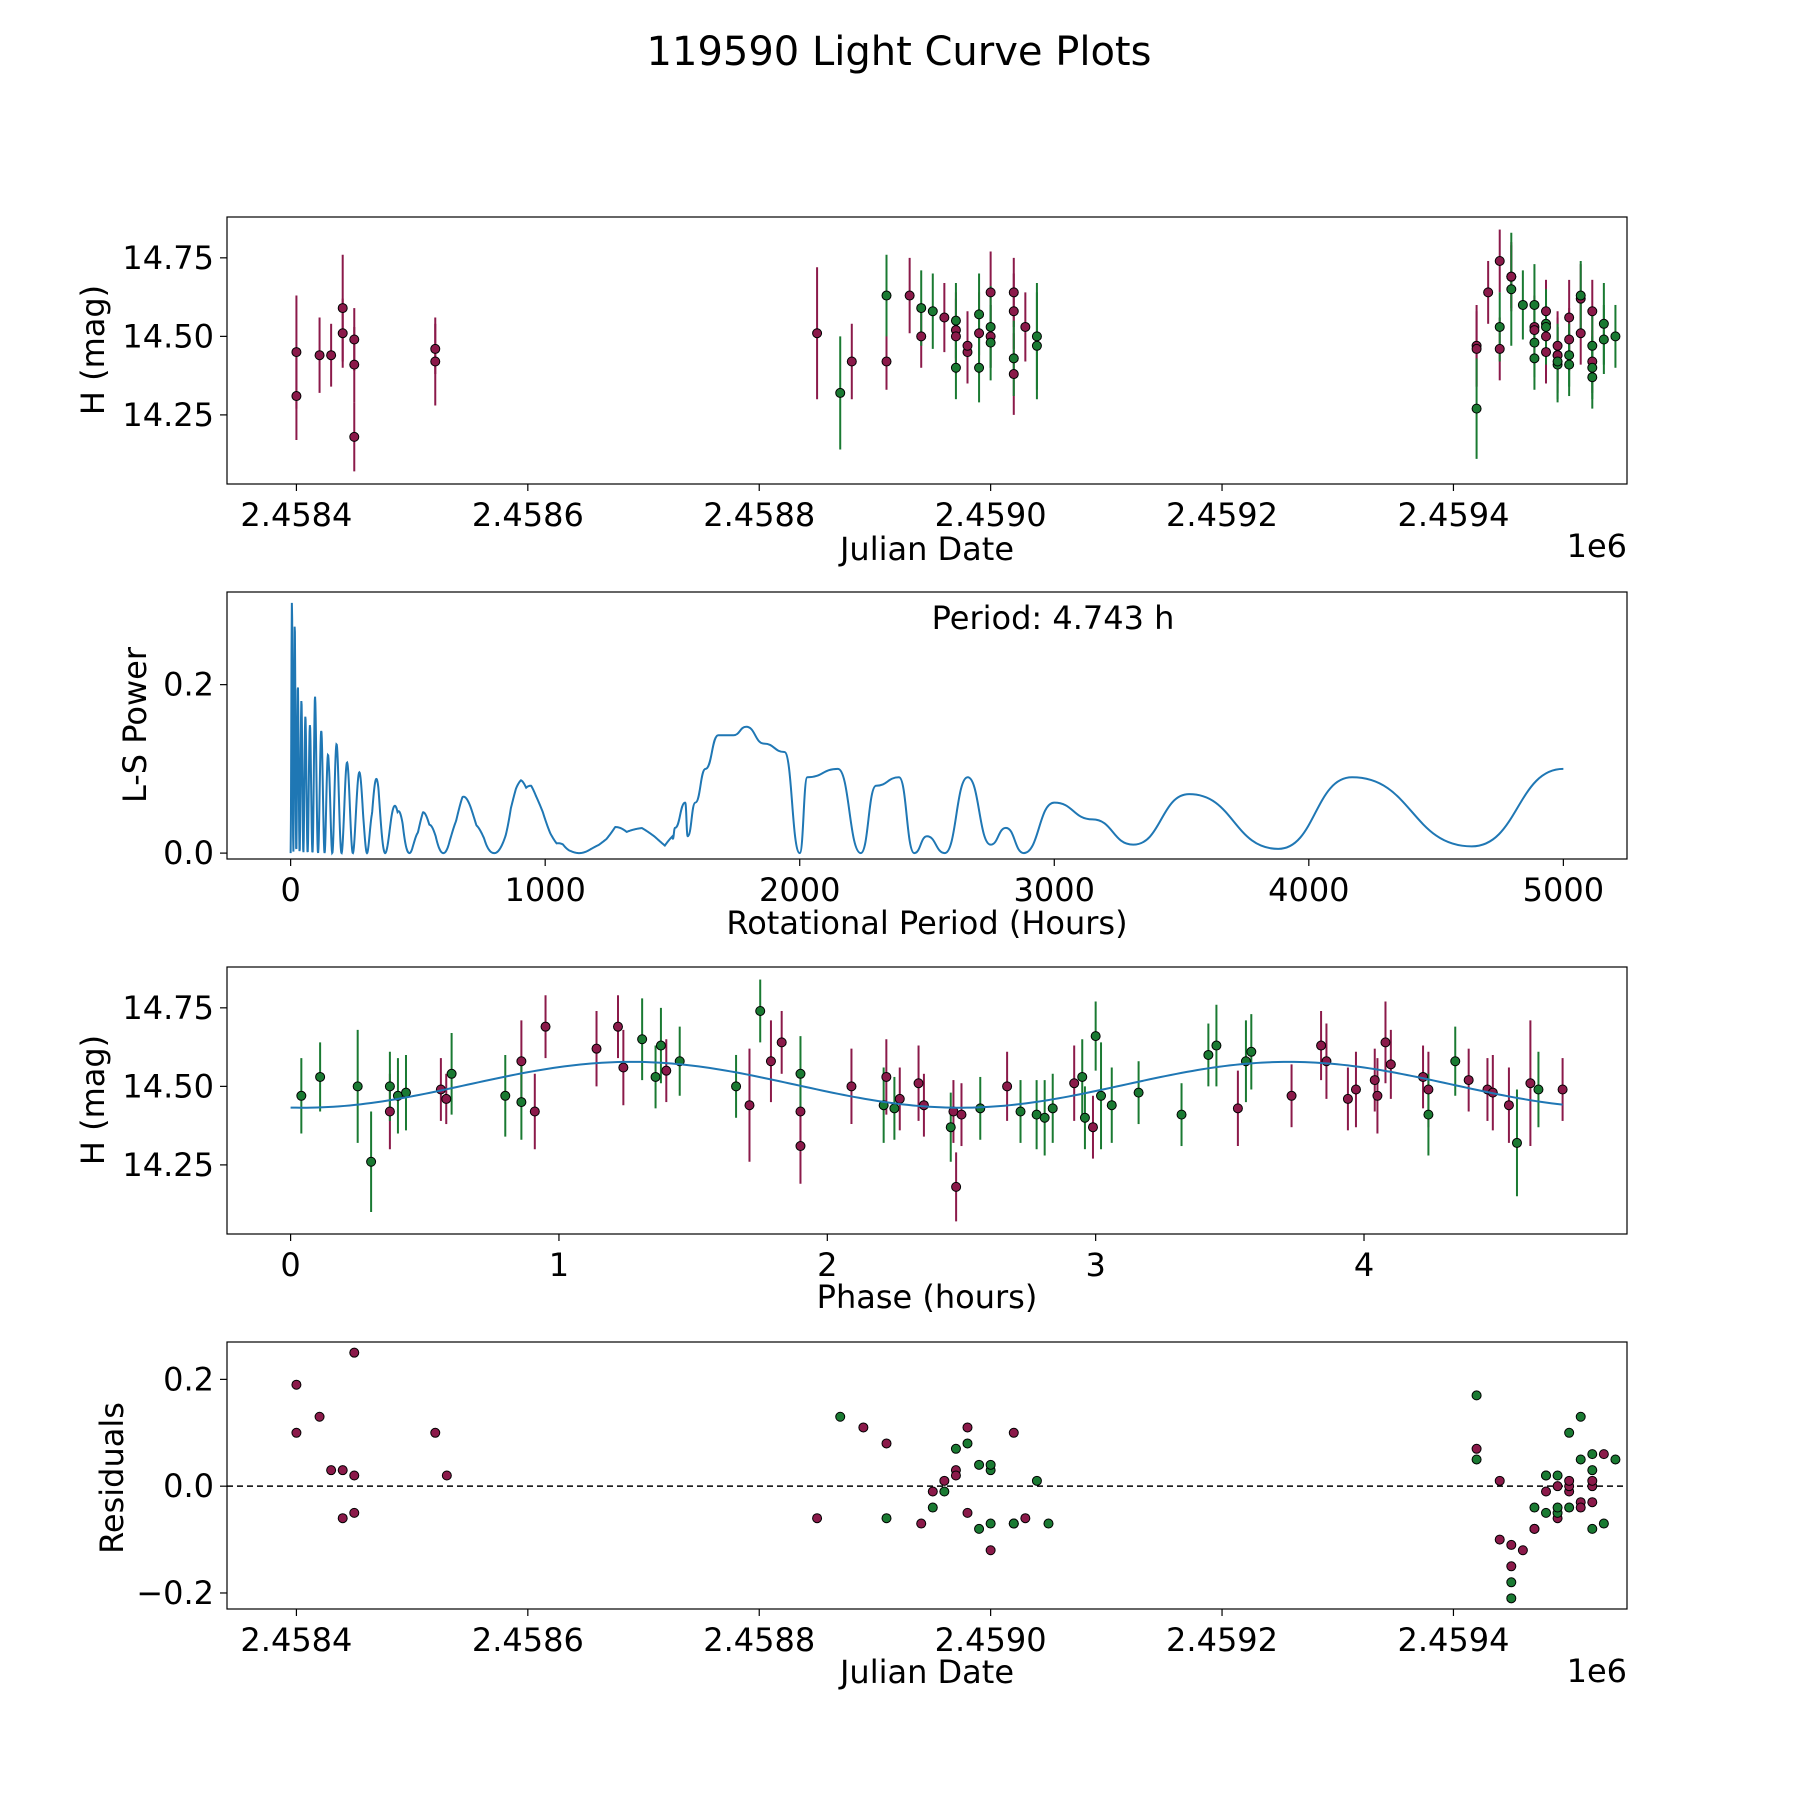  Describe the element at coordinates (168, 258) in the screenshot. I see `ytick-label: 14.75` at that location.